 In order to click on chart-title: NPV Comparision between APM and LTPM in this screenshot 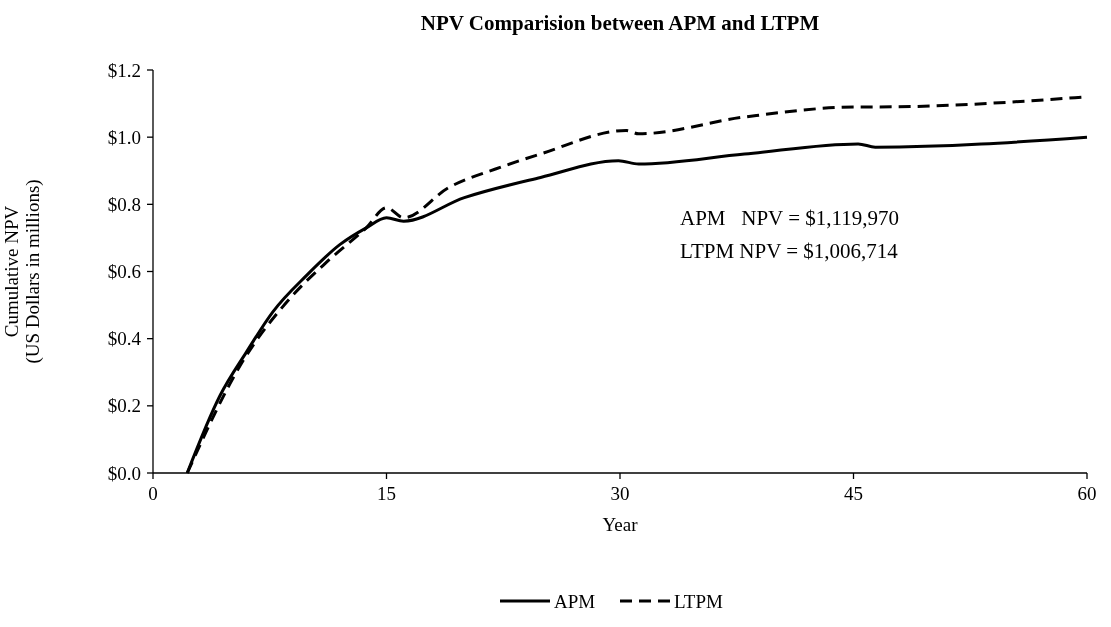, I will do `click(620, 23)`.